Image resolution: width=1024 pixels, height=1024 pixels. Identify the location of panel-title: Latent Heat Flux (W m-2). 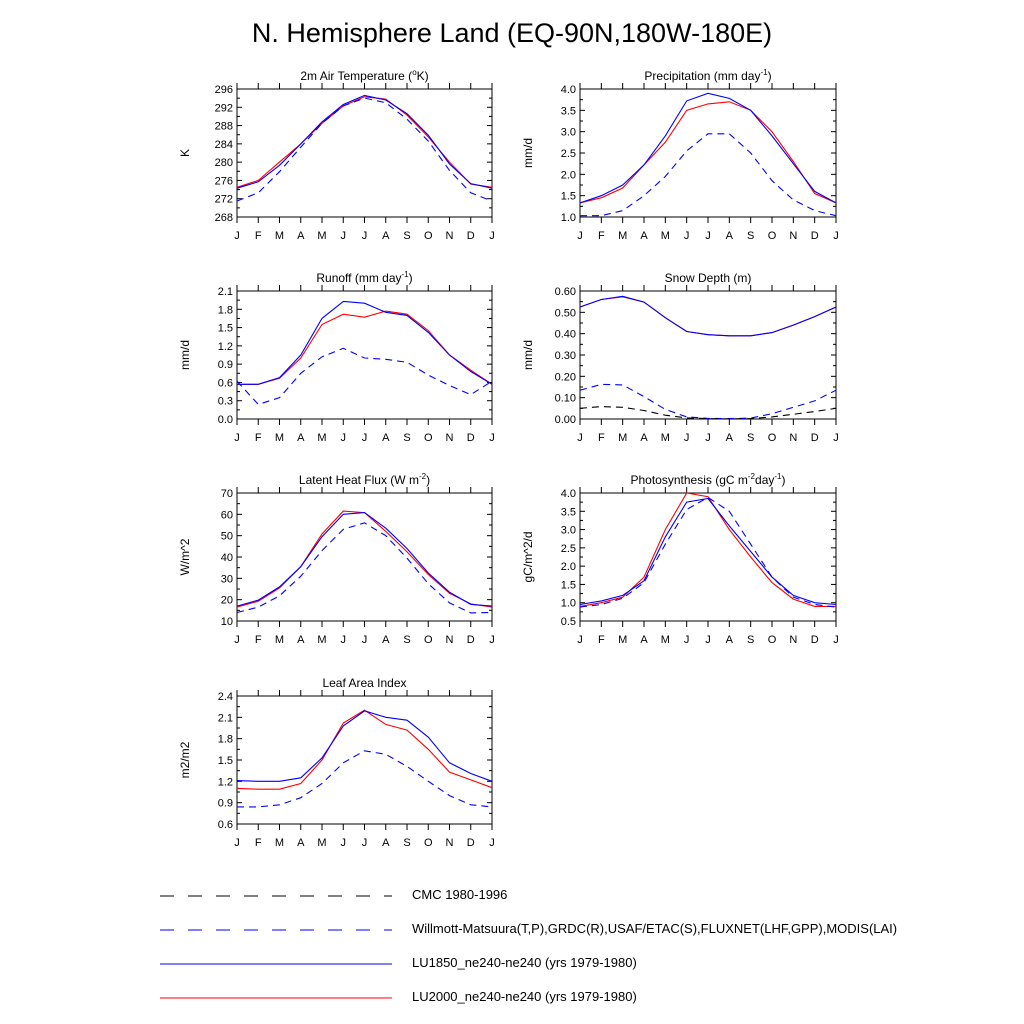
(364, 479).